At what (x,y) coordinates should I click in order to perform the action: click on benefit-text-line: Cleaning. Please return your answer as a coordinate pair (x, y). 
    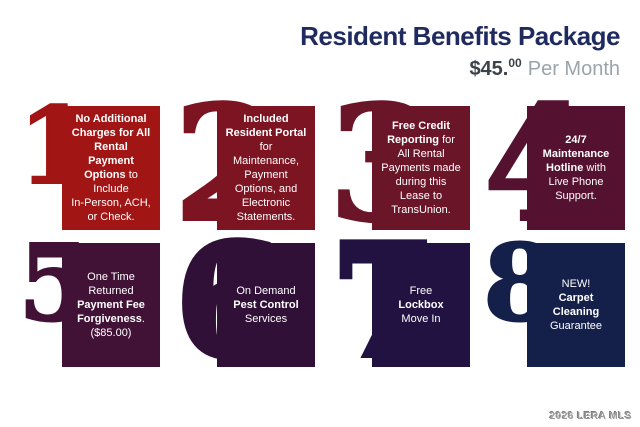
    Looking at the image, I should click on (576, 312).